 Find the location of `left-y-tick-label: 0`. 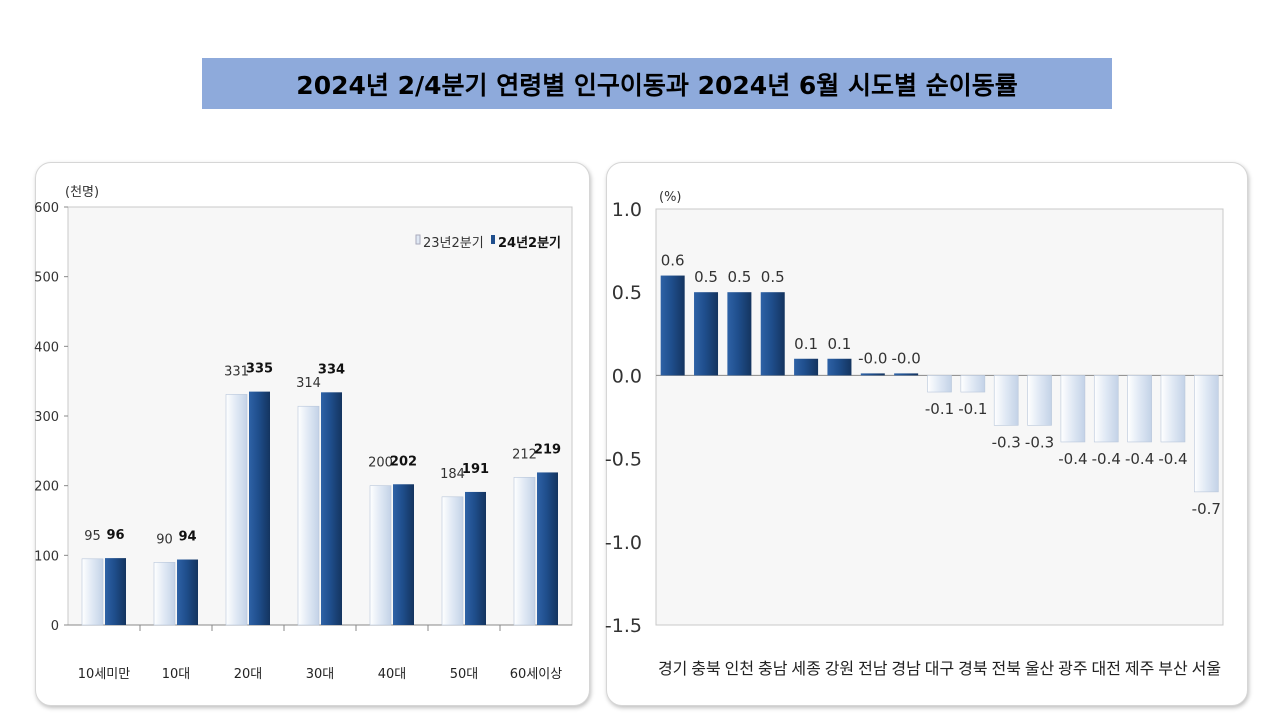

left-y-tick-label: 0 is located at coordinates (55, 626).